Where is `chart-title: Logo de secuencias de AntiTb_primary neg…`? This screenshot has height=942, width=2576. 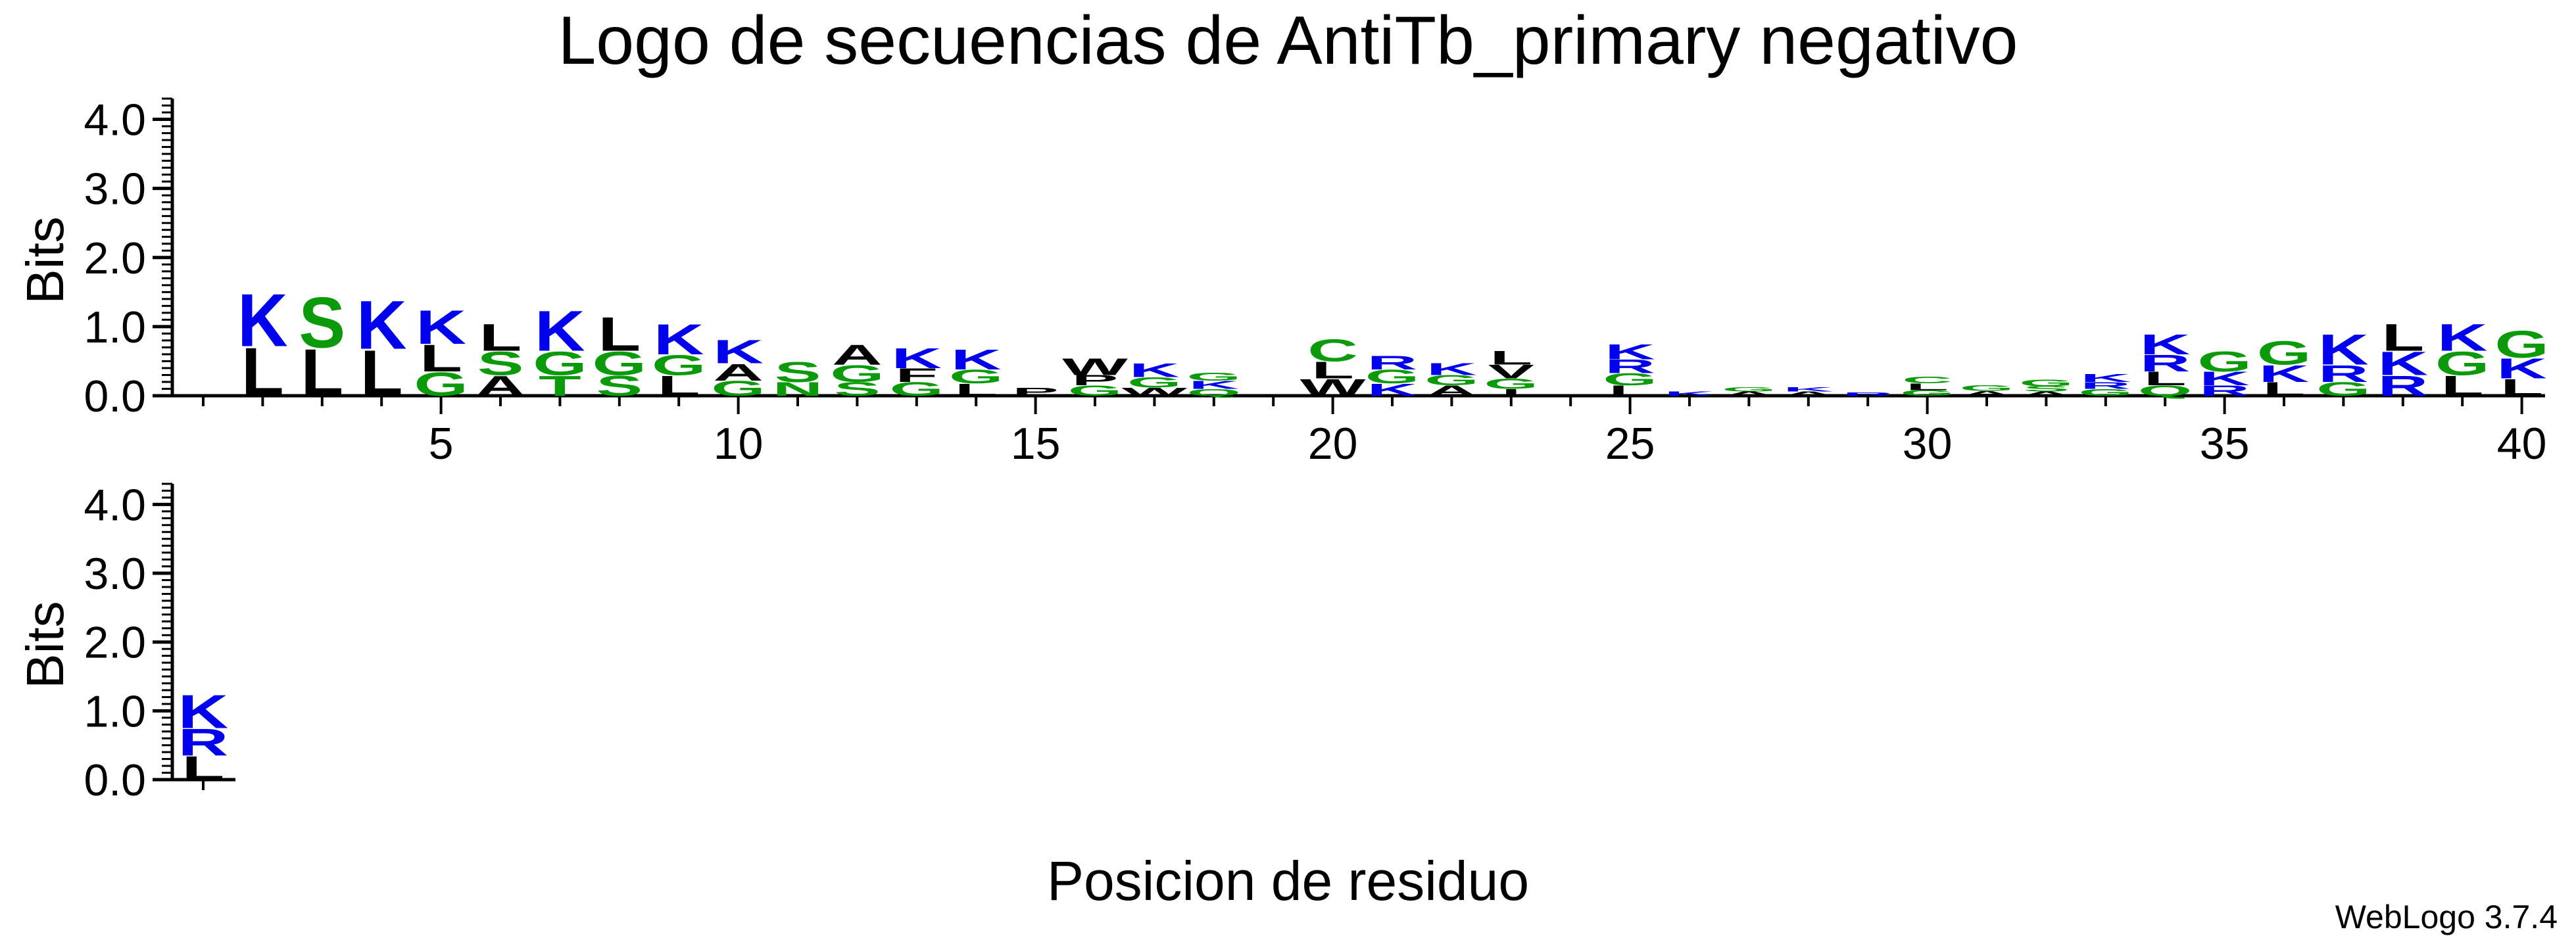
chart-title: Logo de secuencias de AntiTb_primary neg… is located at coordinates (1288, 41).